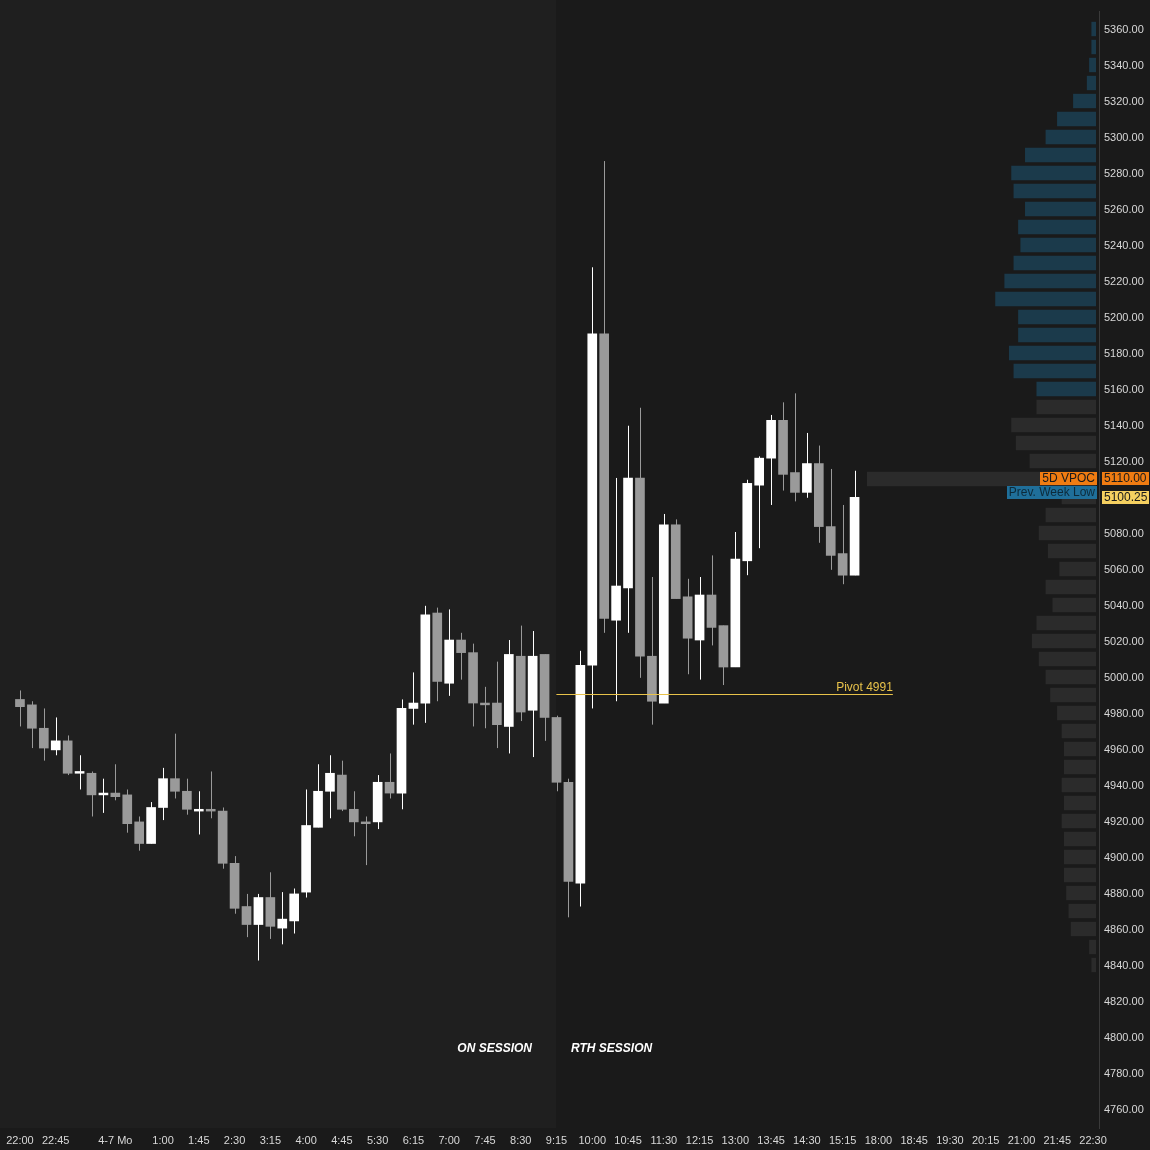 Image resolution: width=1150 pixels, height=1150 pixels. What do you see at coordinates (1125, 478) in the screenshot?
I see `text: 5110.00` at bounding box center [1125, 478].